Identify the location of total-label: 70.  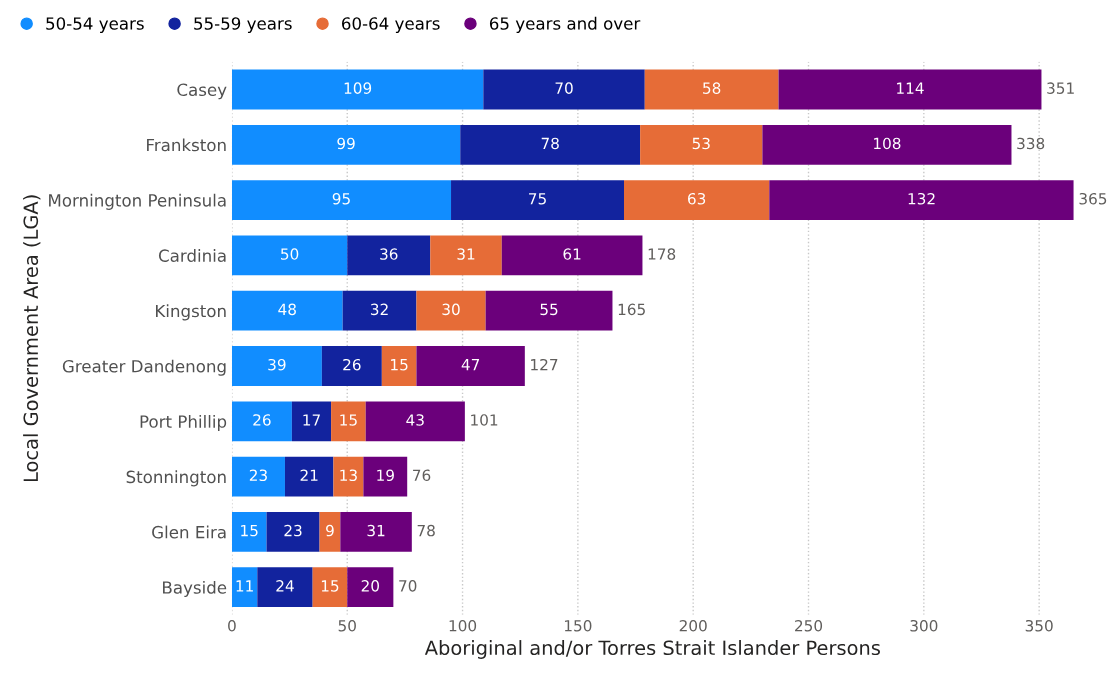
(408, 586).